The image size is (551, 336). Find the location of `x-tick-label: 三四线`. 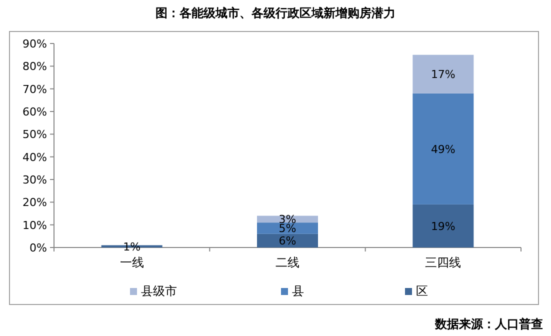

x-tick-label: 三四线 is located at coordinates (443, 263).